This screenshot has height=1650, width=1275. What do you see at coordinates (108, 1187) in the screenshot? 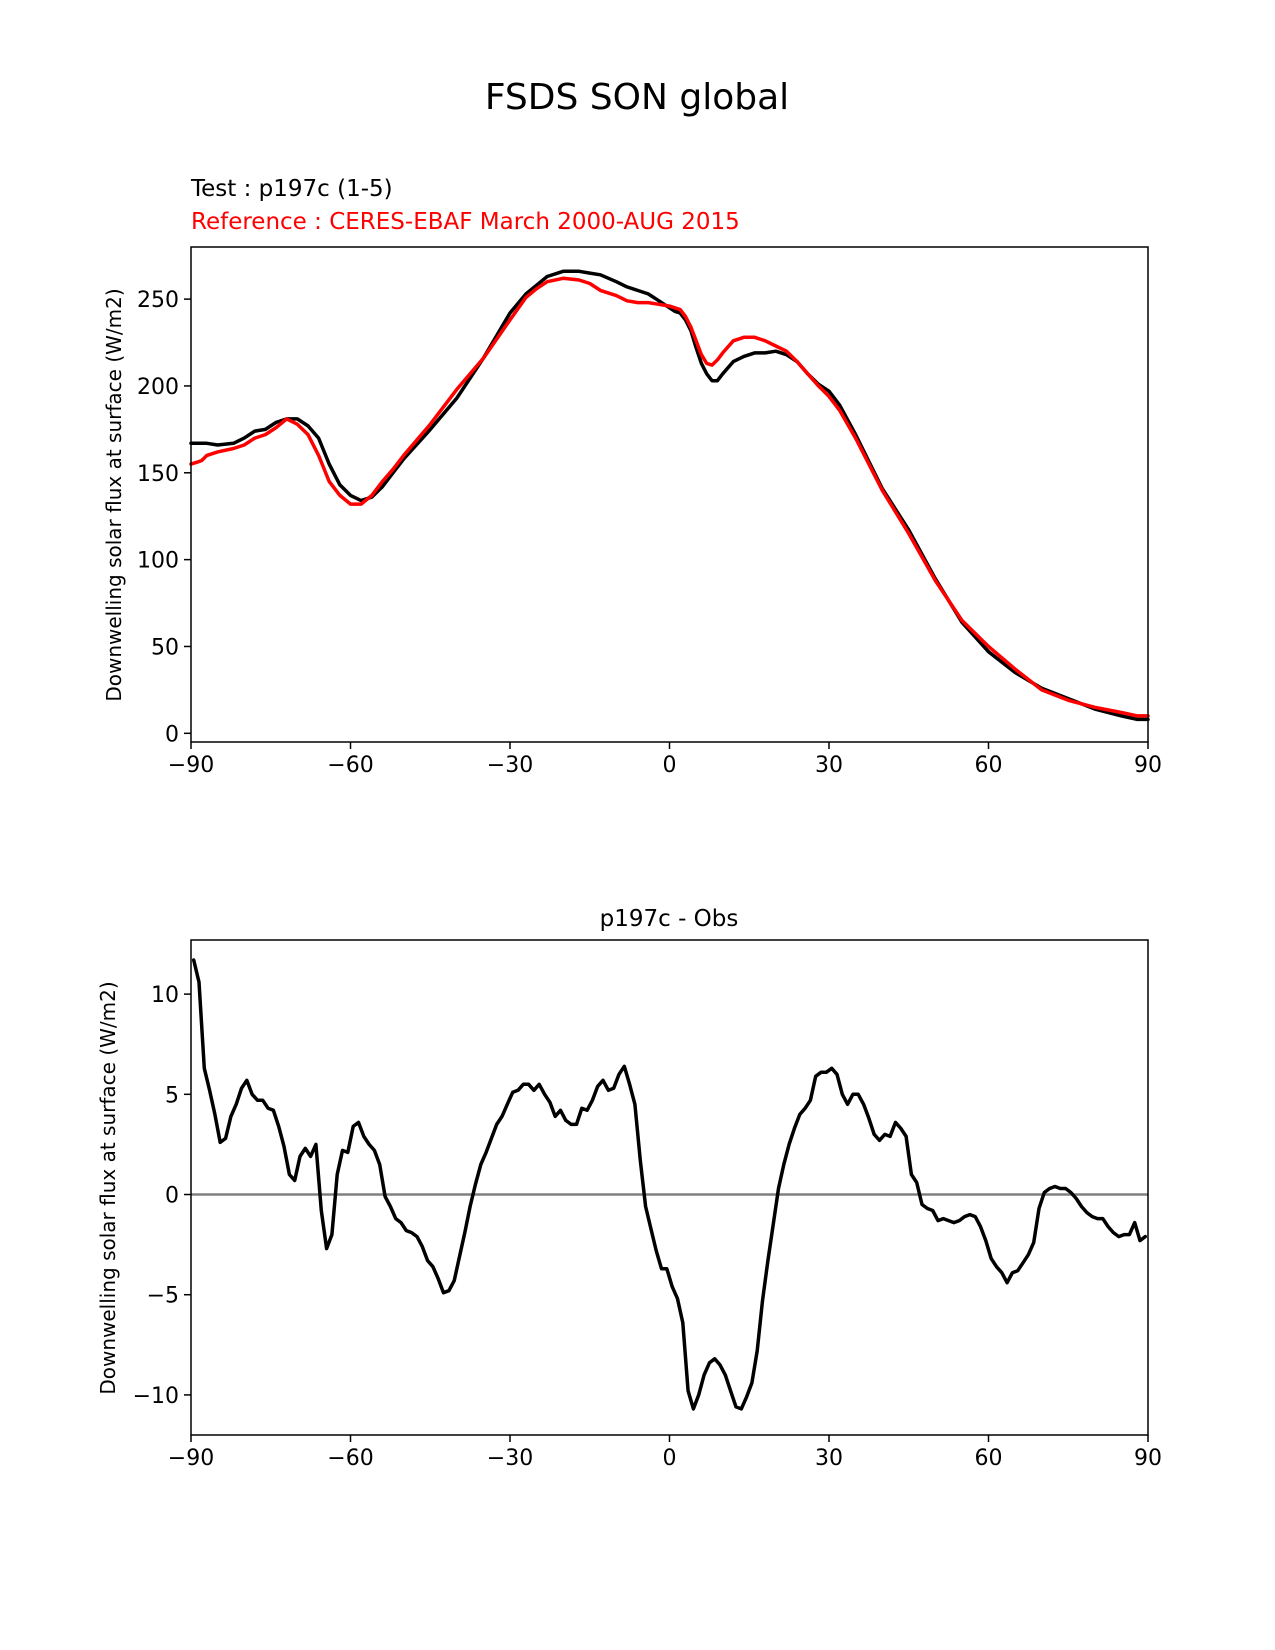
I see `bottom-panel-y-axis-label: Downwelling solar flux at surface (W/m2)` at bounding box center [108, 1187].